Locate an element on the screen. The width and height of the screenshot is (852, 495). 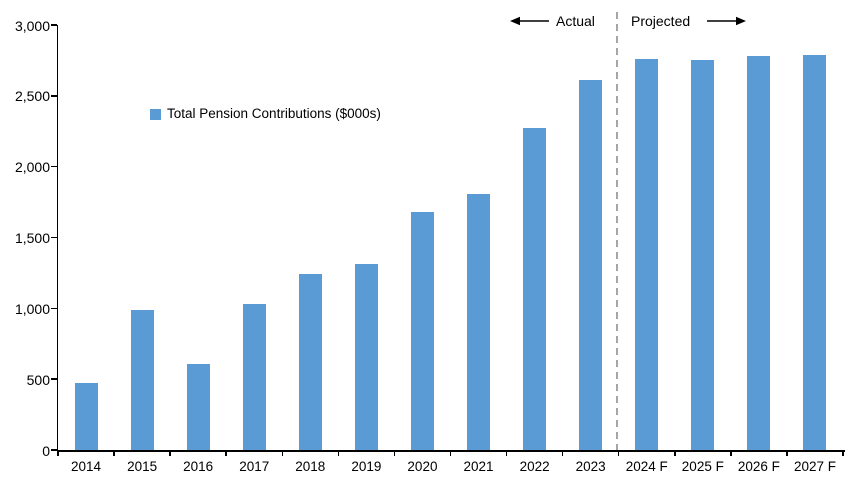
x-axis-tick-label: 2020 is located at coordinates (422, 466).